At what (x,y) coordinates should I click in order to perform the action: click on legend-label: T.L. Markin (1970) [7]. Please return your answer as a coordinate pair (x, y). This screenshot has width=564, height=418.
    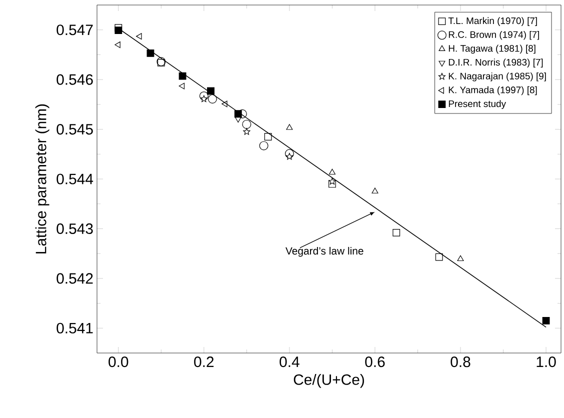
    Looking at the image, I should click on (492, 21).